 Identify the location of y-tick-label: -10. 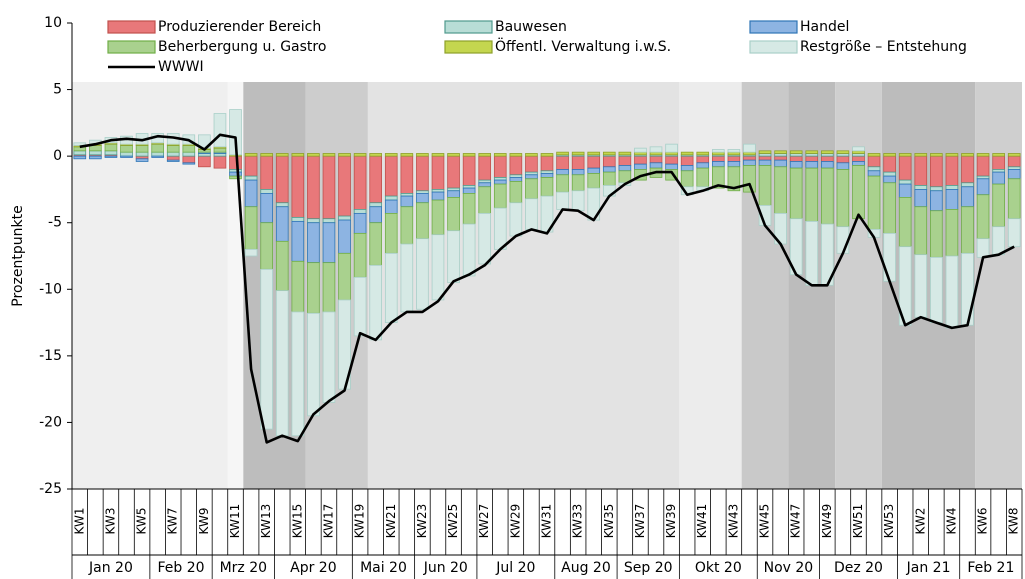
(50, 289).